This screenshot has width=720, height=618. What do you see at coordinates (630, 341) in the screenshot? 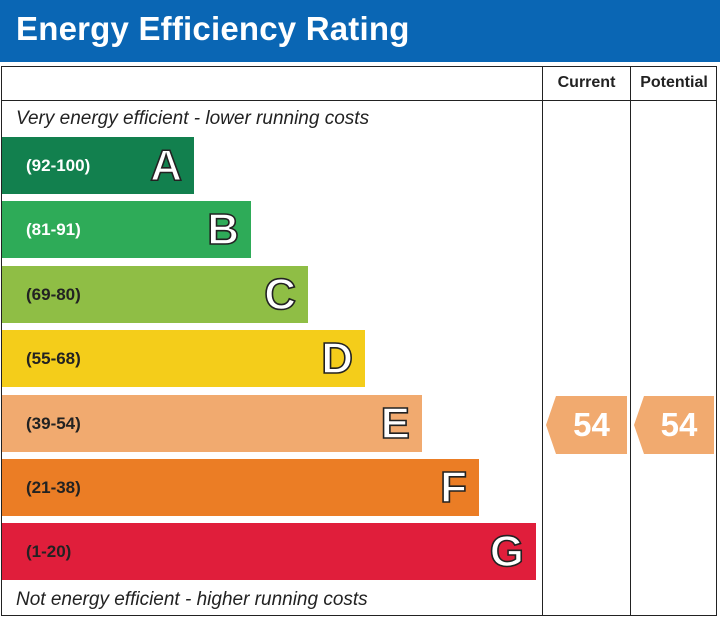
I see `divider-potential` at bounding box center [630, 341].